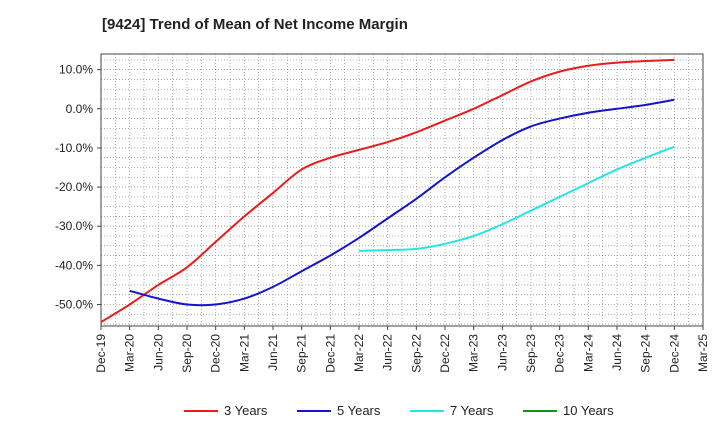  What do you see at coordinates (158, 352) in the screenshot?
I see `x-tick-label: Jun-20` at bounding box center [158, 352].